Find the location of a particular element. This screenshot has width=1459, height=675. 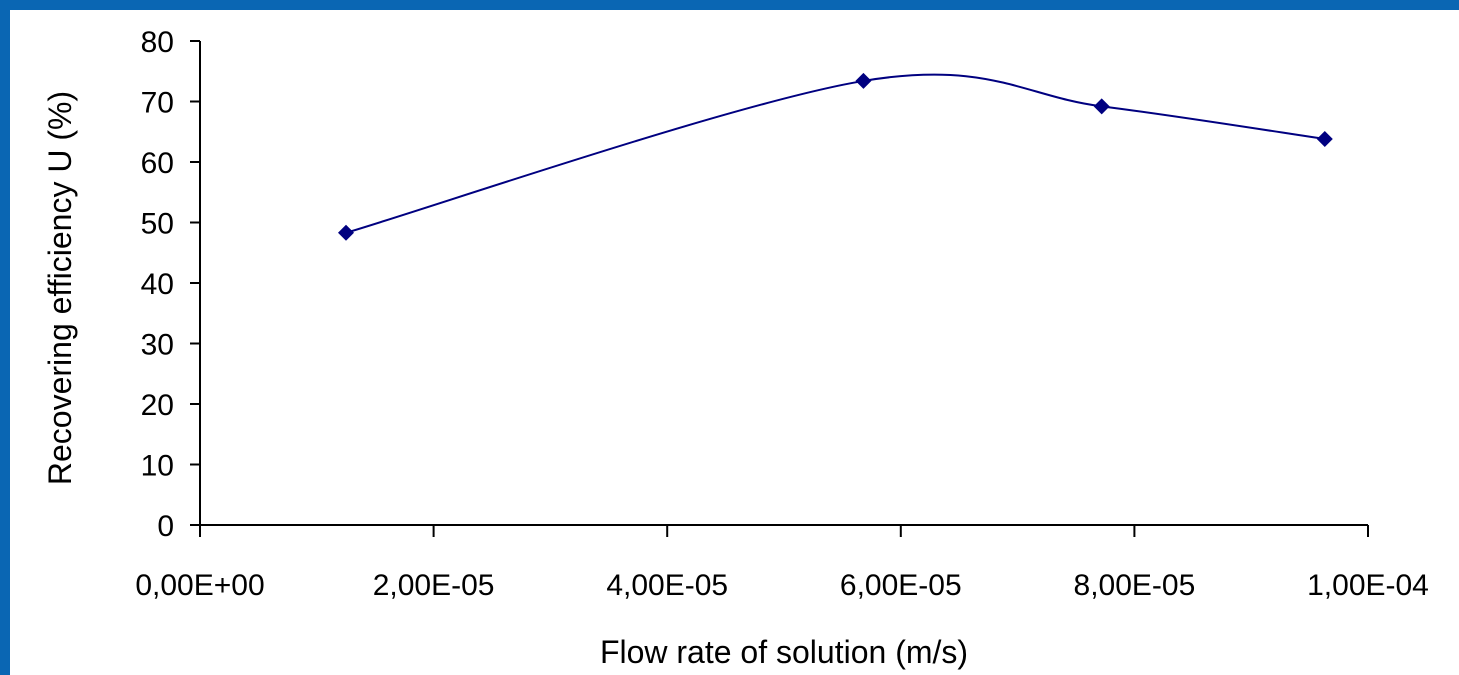

x-axis-label: Flow rate of solution (m/s) is located at coordinates (784, 652).